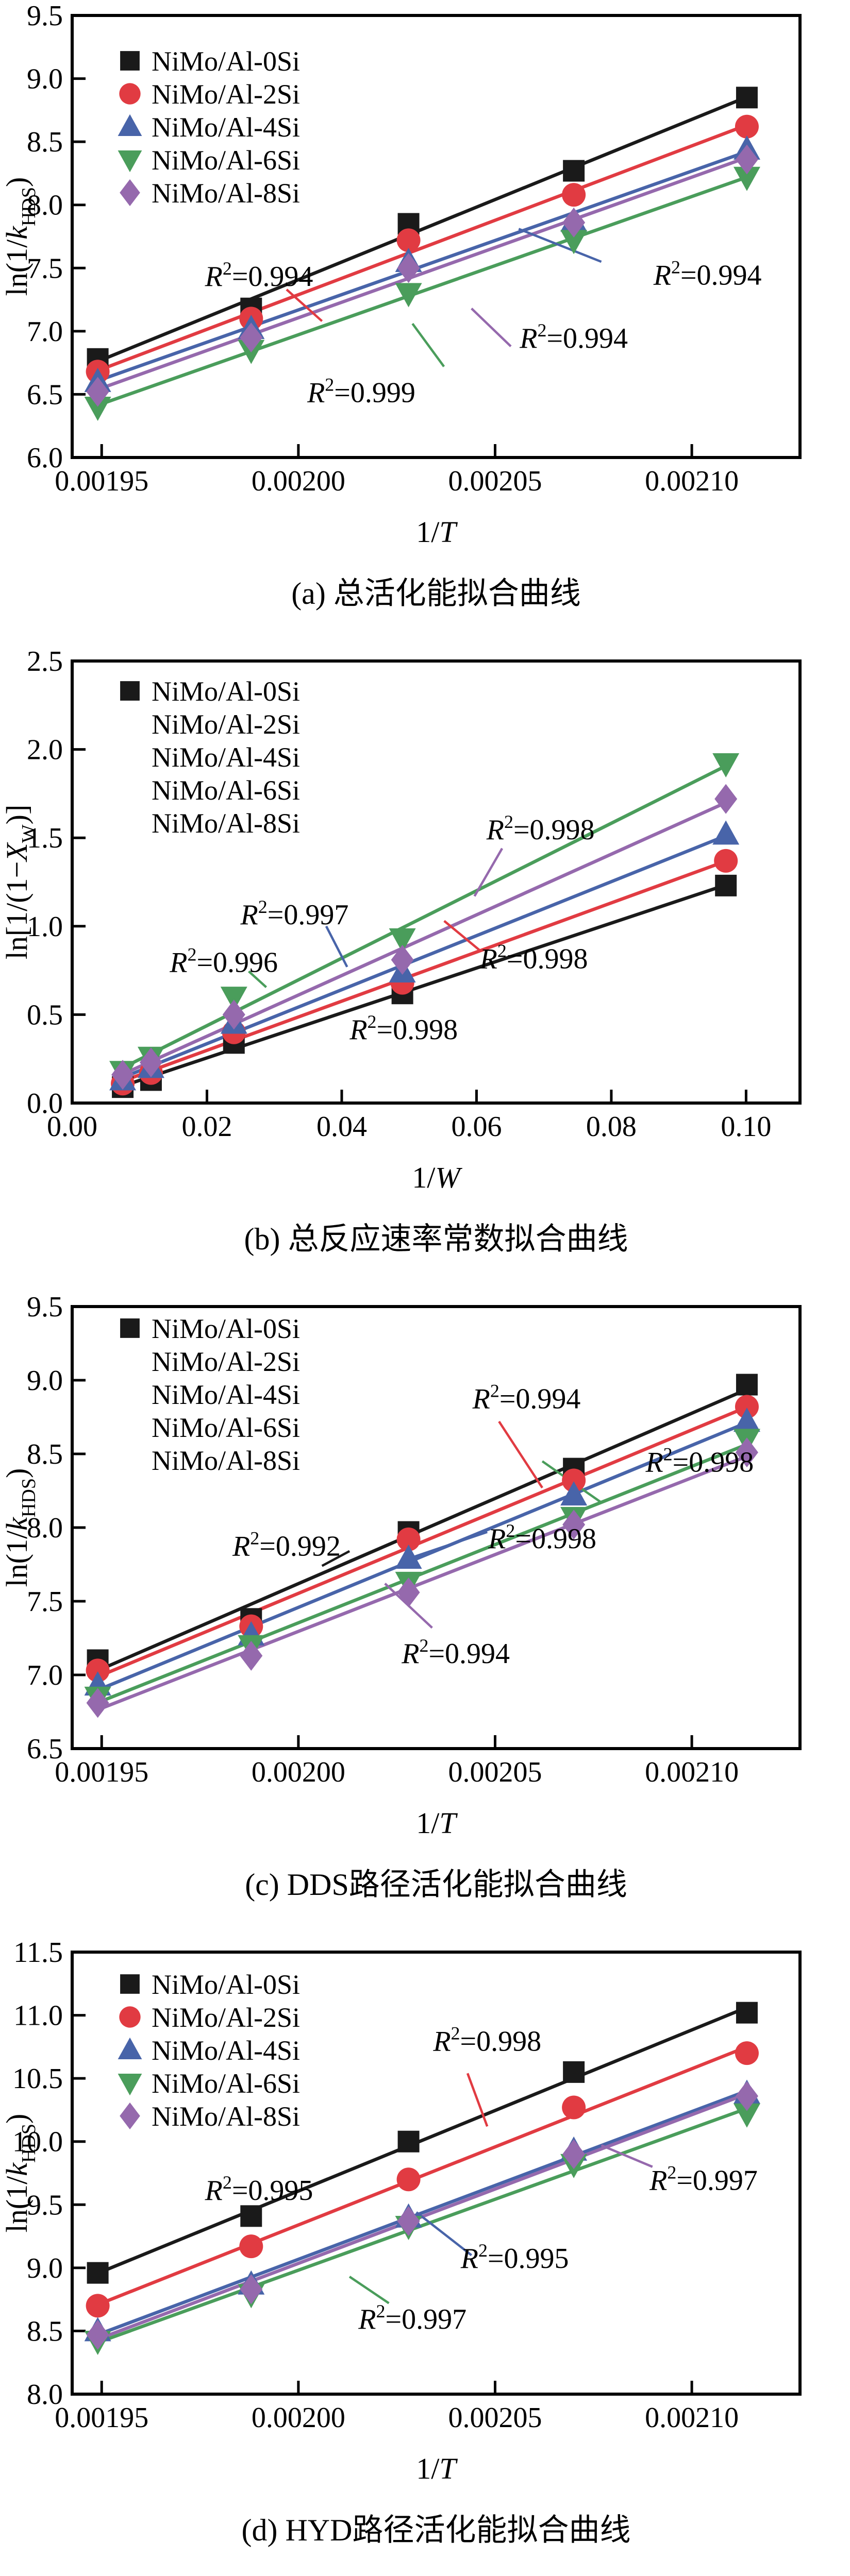  I want to click on subplot-caption: (b) 总反应速率常数拟合曲线, so click(436, 1239).